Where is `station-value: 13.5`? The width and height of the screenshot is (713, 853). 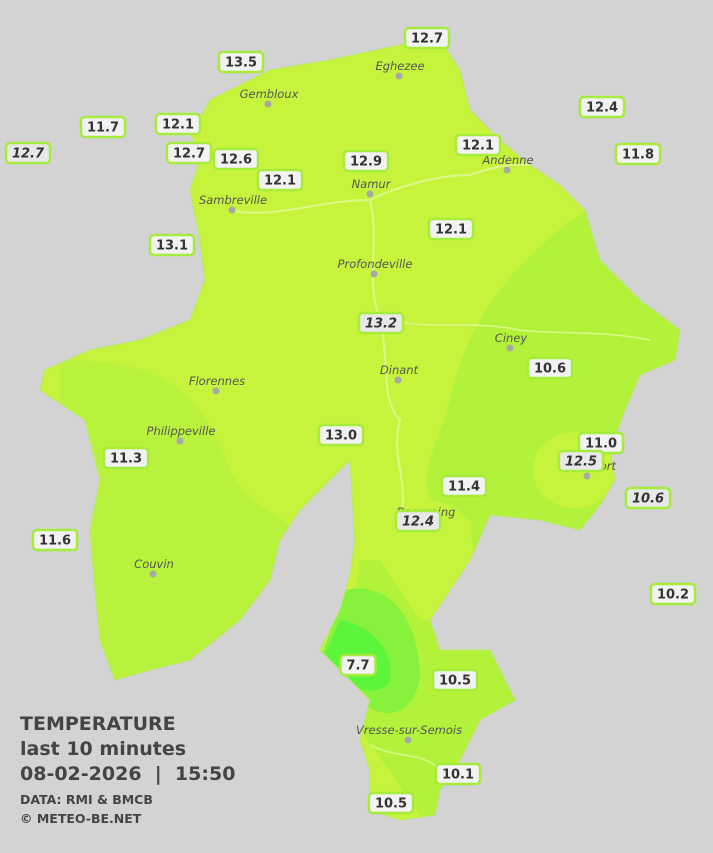 station-value: 13.5 is located at coordinates (241, 63).